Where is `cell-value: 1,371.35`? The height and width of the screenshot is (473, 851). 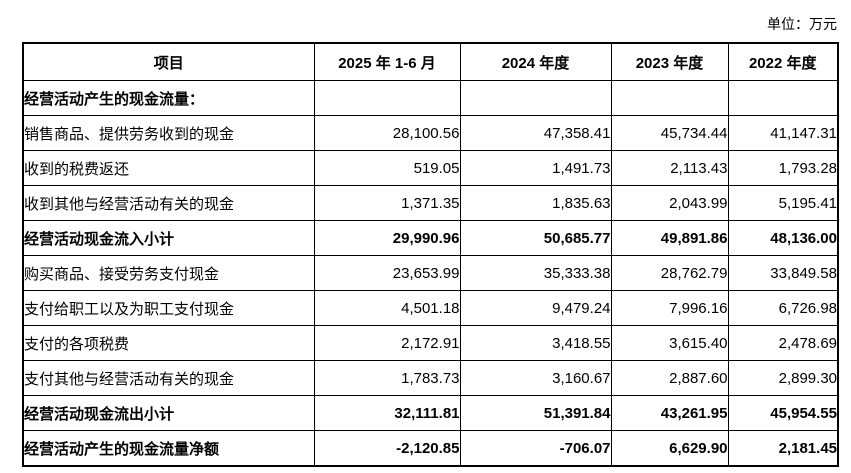
cell-value: 1,371.35 is located at coordinates (387, 203).